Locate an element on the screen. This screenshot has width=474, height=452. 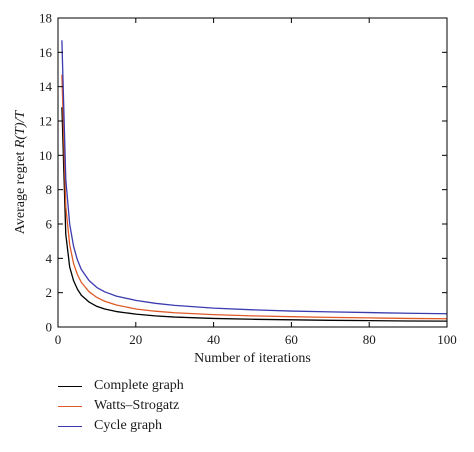
legend-label: Complete graph is located at coordinates (139, 385).